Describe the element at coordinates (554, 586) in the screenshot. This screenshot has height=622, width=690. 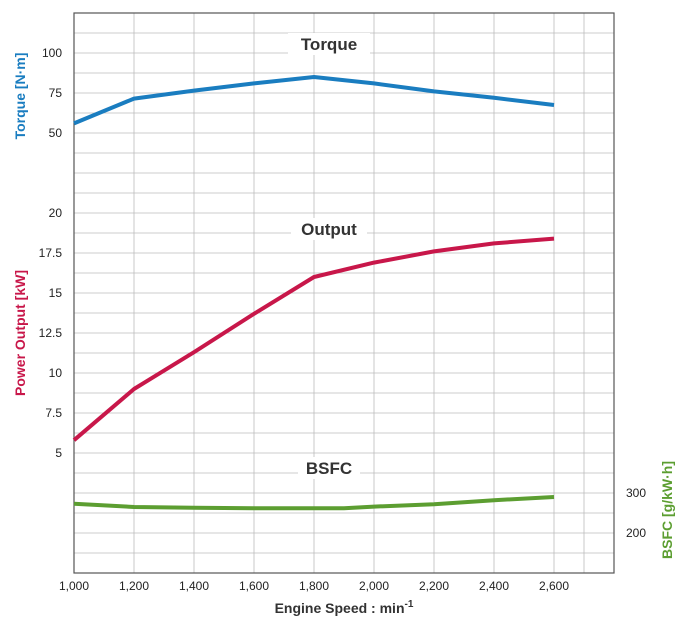
I see `x-tick-label: 2,600` at that location.